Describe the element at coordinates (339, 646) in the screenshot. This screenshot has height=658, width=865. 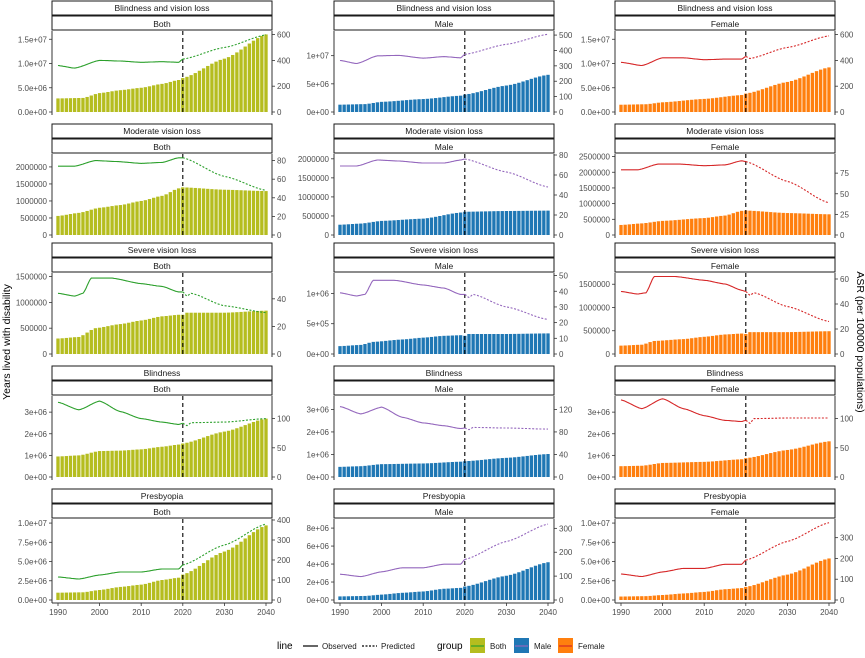
I see `legend-observed-label: Observed` at that location.